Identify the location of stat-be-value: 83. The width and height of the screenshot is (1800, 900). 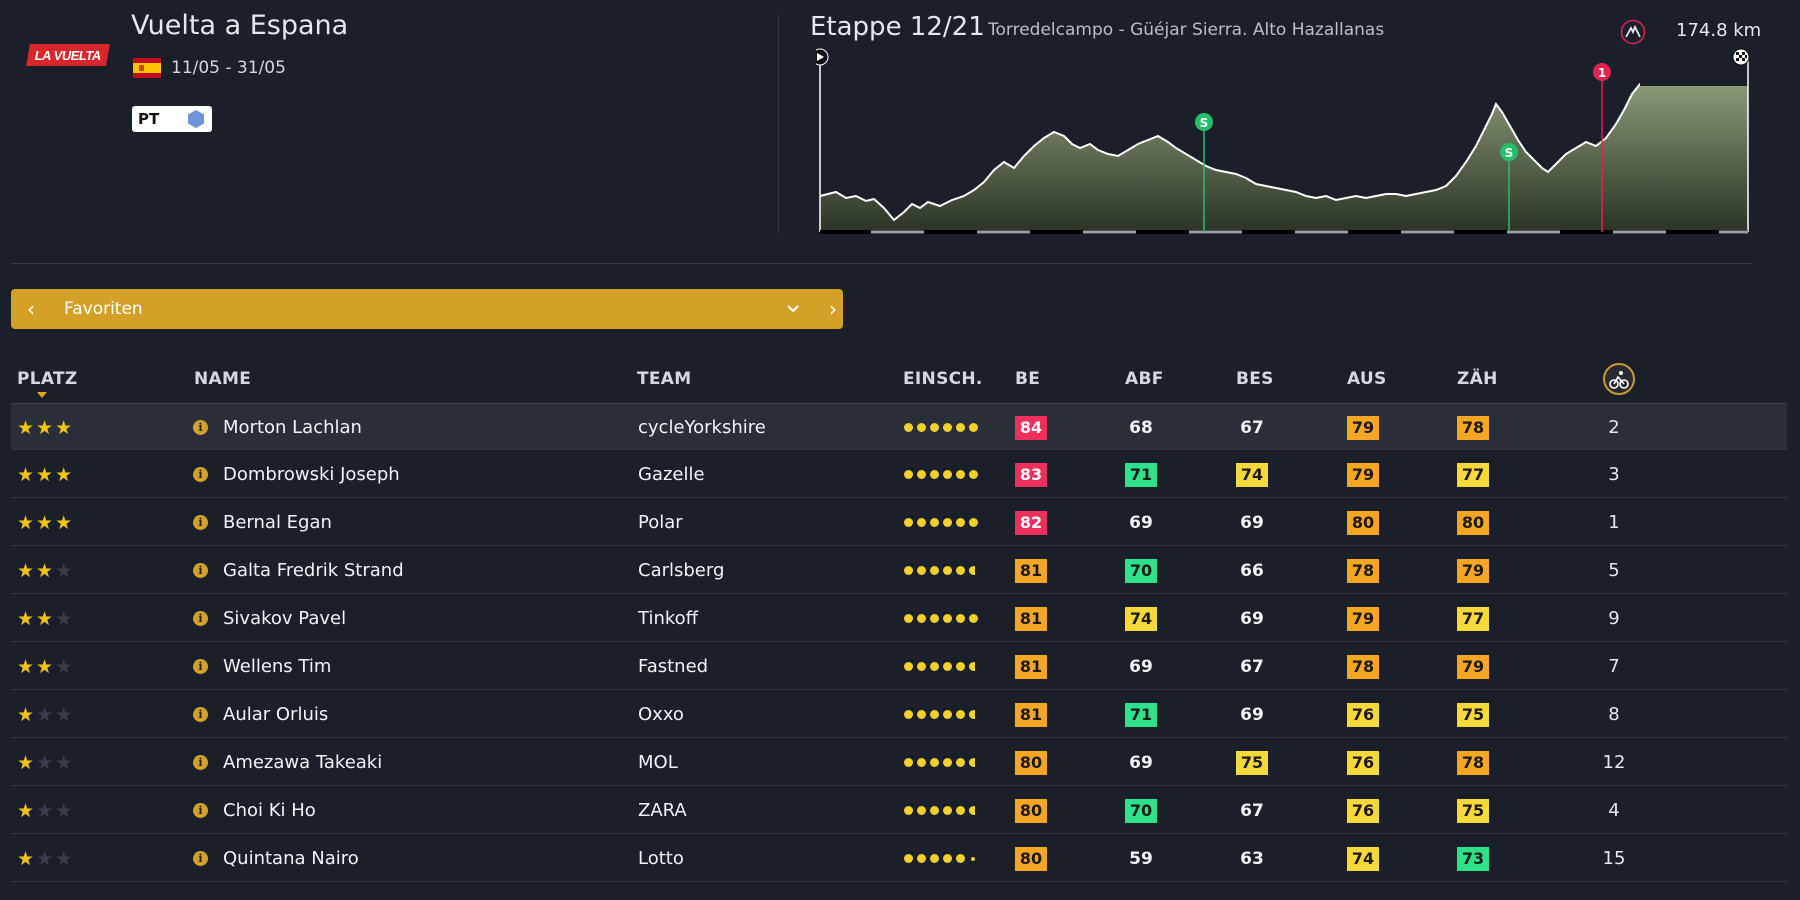
(1031, 474).